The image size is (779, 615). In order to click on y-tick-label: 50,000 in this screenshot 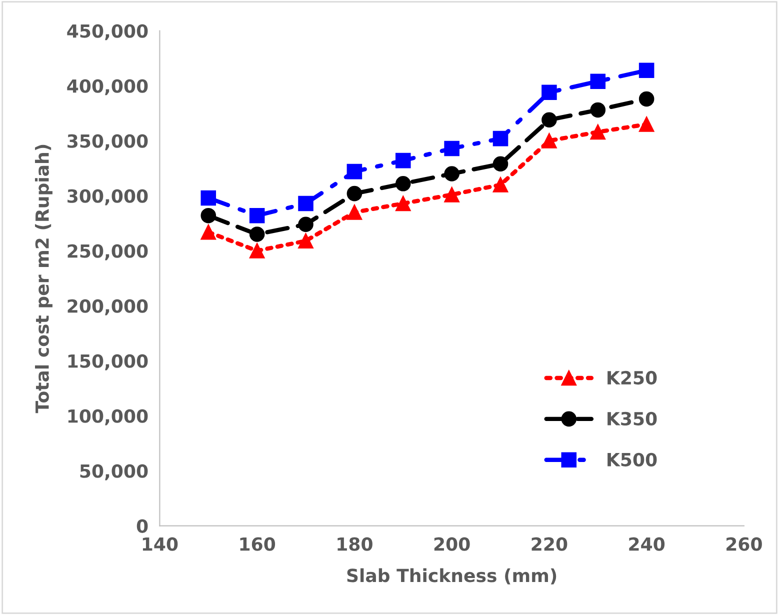, I will do `click(114, 472)`.